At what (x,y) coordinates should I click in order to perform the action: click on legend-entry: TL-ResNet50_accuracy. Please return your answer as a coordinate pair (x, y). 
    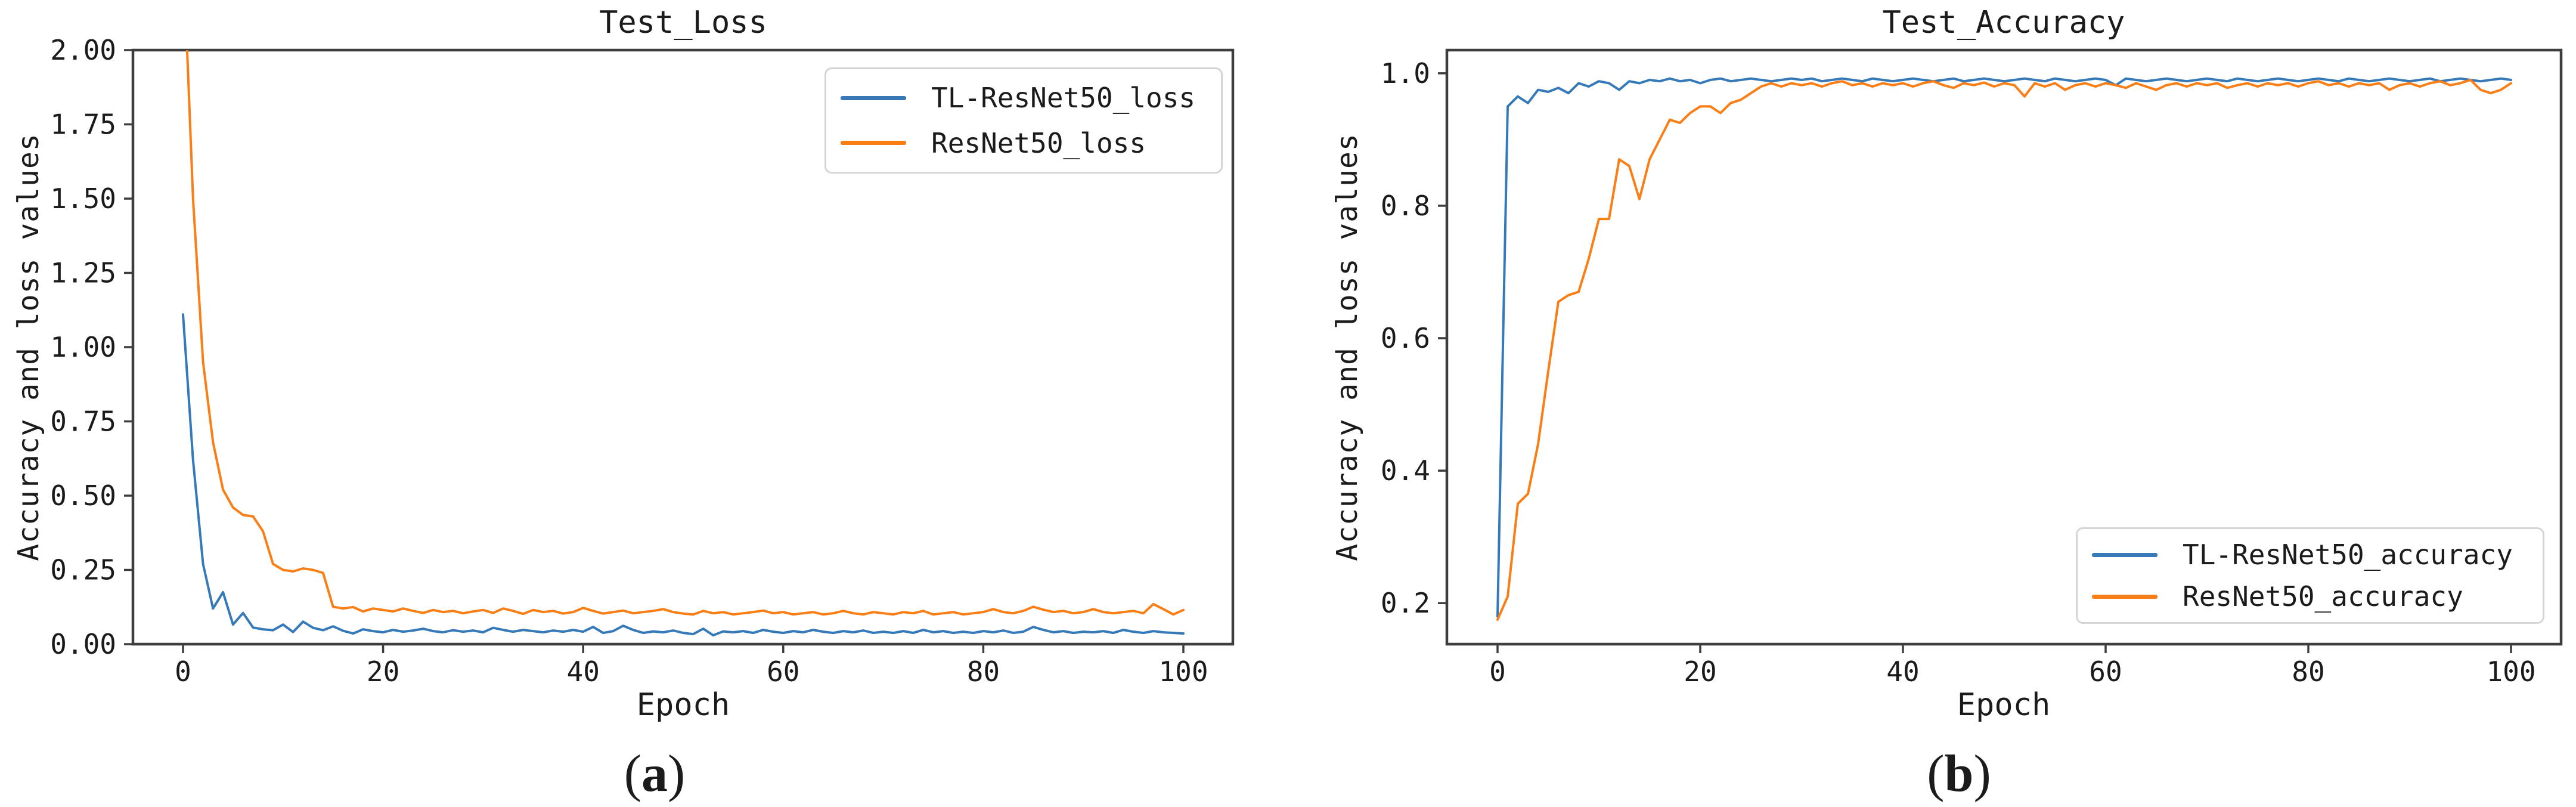
    Looking at the image, I should click on (2314, 555).